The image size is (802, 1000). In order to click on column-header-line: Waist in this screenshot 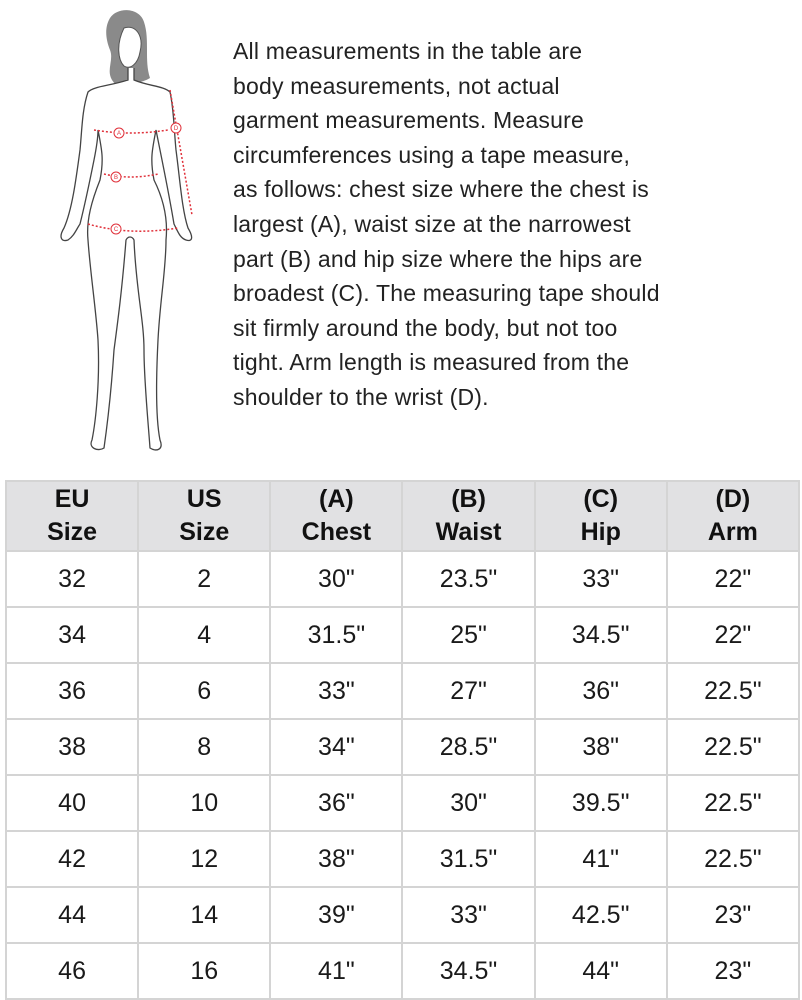, I will do `click(468, 532)`.